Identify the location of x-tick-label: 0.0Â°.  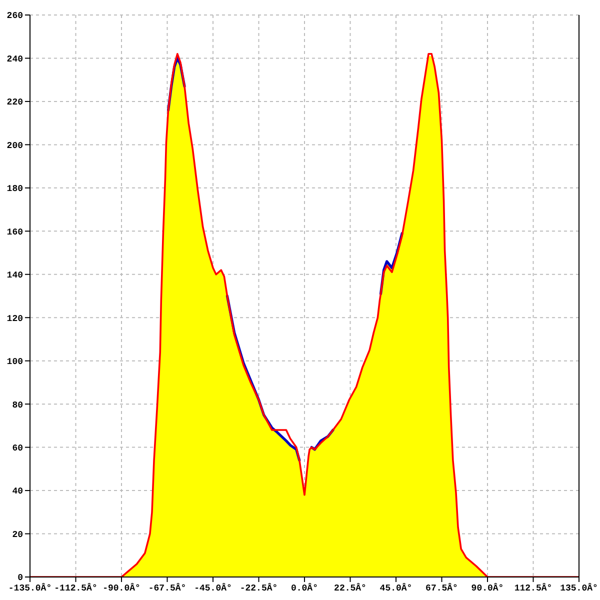
(304, 588).